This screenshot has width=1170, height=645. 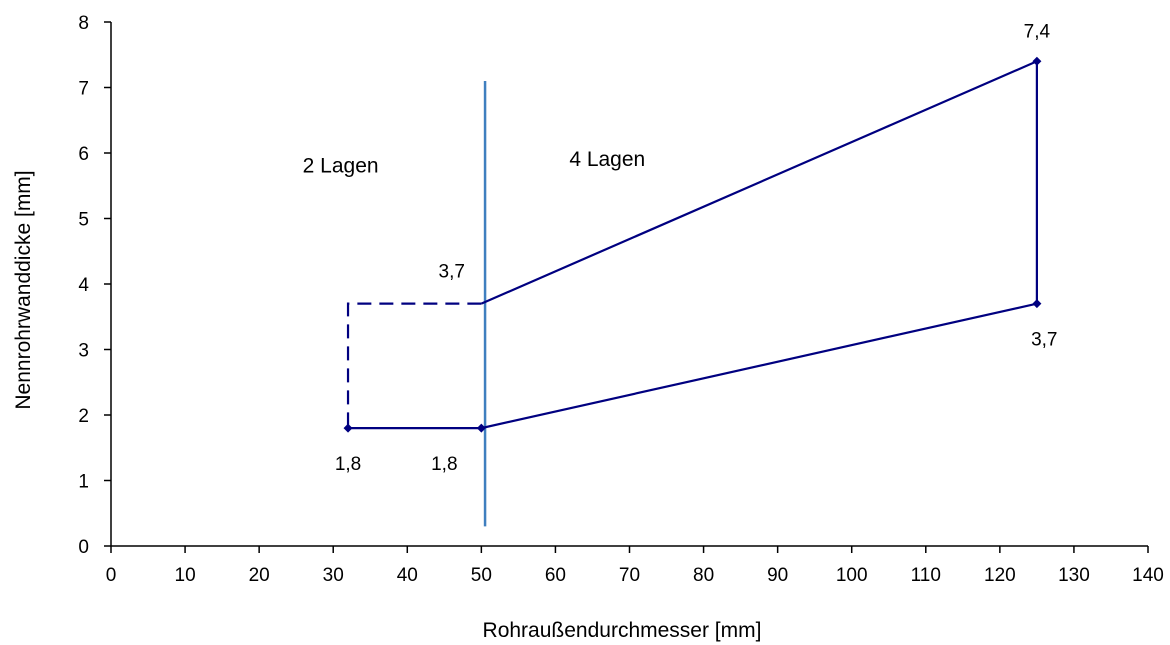 What do you see at coordinates (83, 89) in the screenshot?
I see `y-tick-label: 7` at bounding box center [83, 89].